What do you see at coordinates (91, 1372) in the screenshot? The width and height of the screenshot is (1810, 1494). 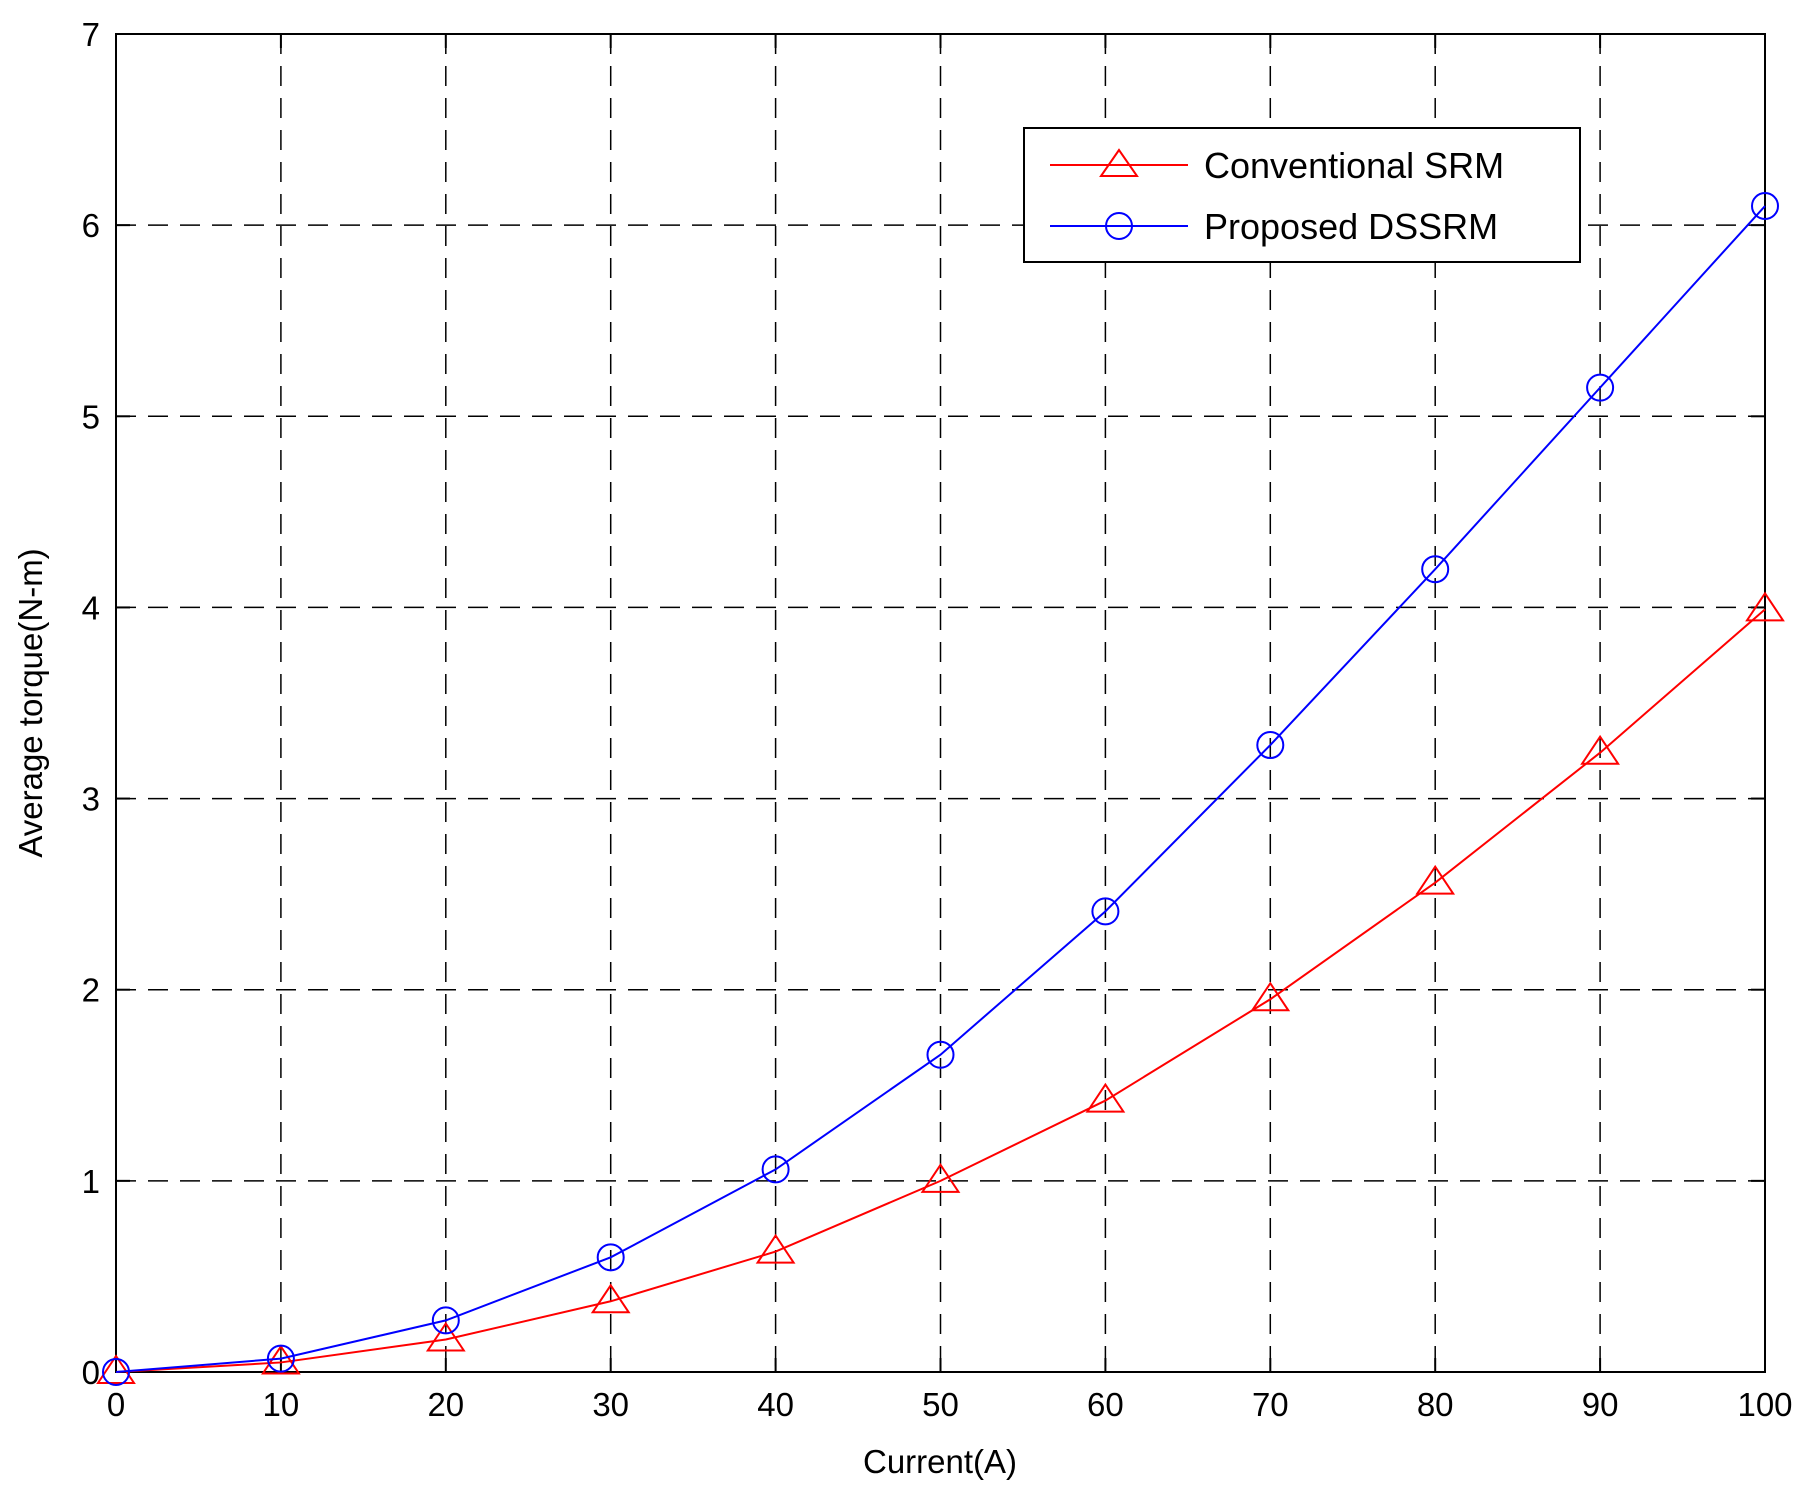 I see `y-tick-label: 0` at bounding box center [91, 1372].